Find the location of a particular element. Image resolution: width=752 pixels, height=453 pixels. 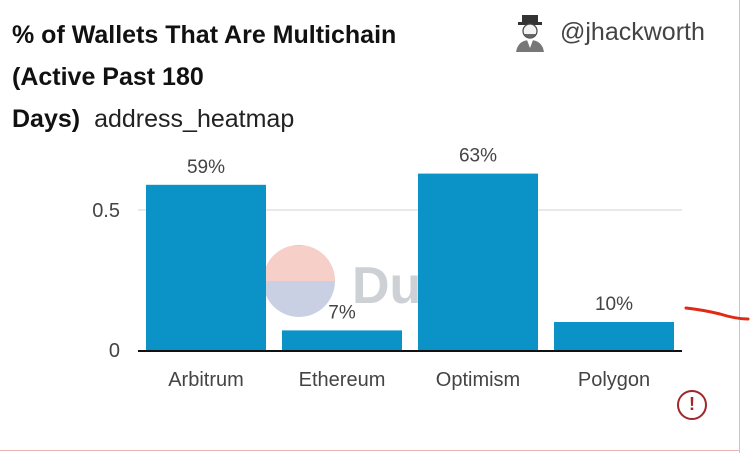

red-annotation-mark is located at coordinates (717, 313).